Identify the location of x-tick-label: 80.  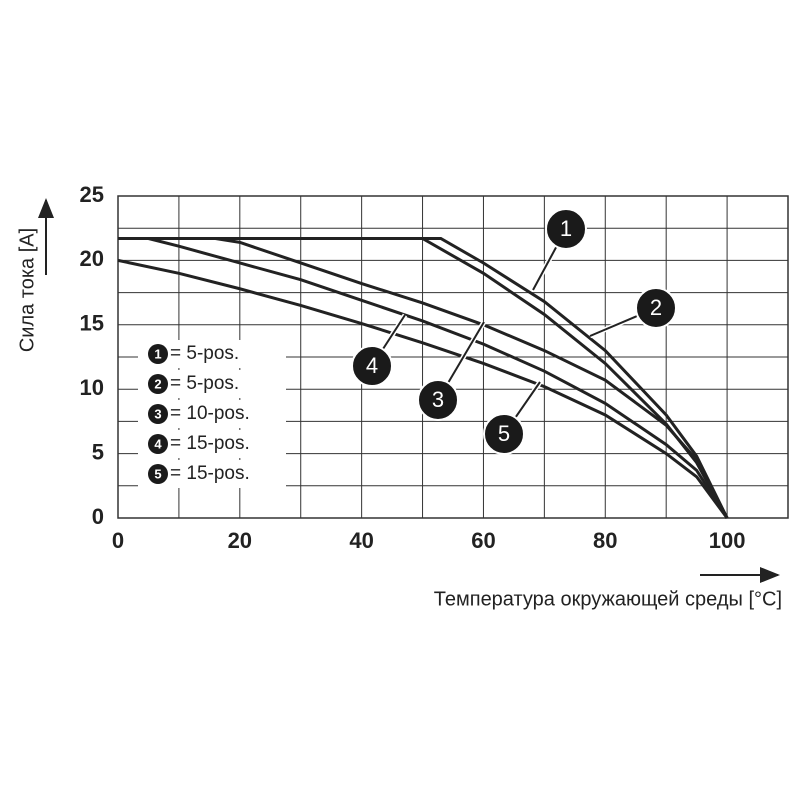
(605, 540).